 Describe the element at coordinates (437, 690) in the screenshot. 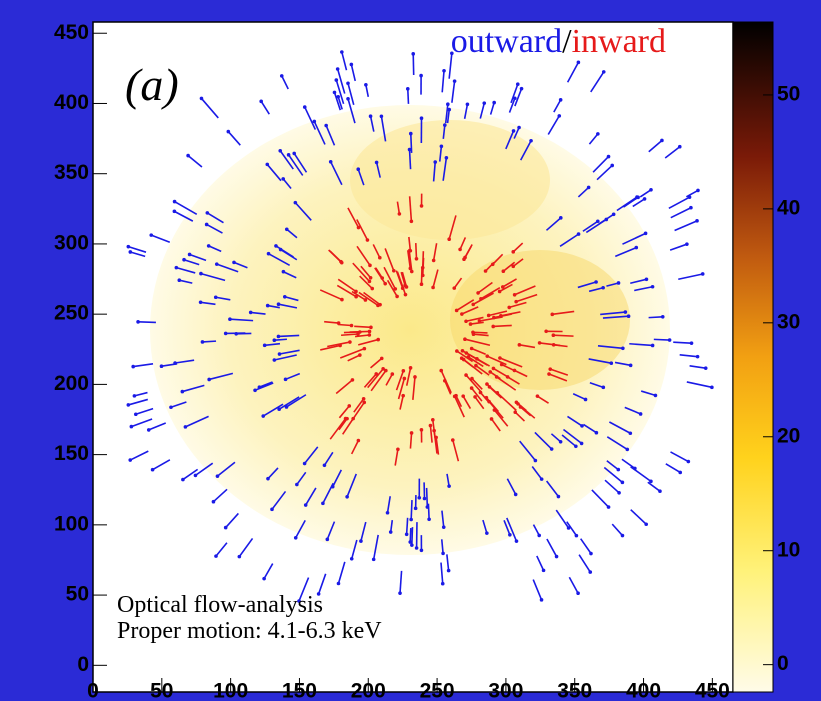

I see `x-tick-label: 250` at that location.